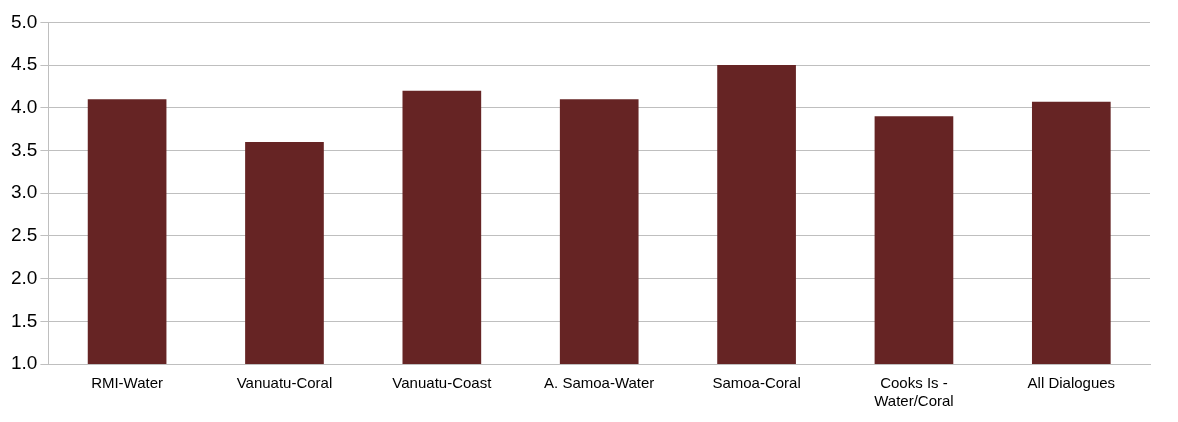 The width and height of the screenshot is (1178, 422). I want to click on x-tick-label: Vanuatu-Coast, so click(442, 383).